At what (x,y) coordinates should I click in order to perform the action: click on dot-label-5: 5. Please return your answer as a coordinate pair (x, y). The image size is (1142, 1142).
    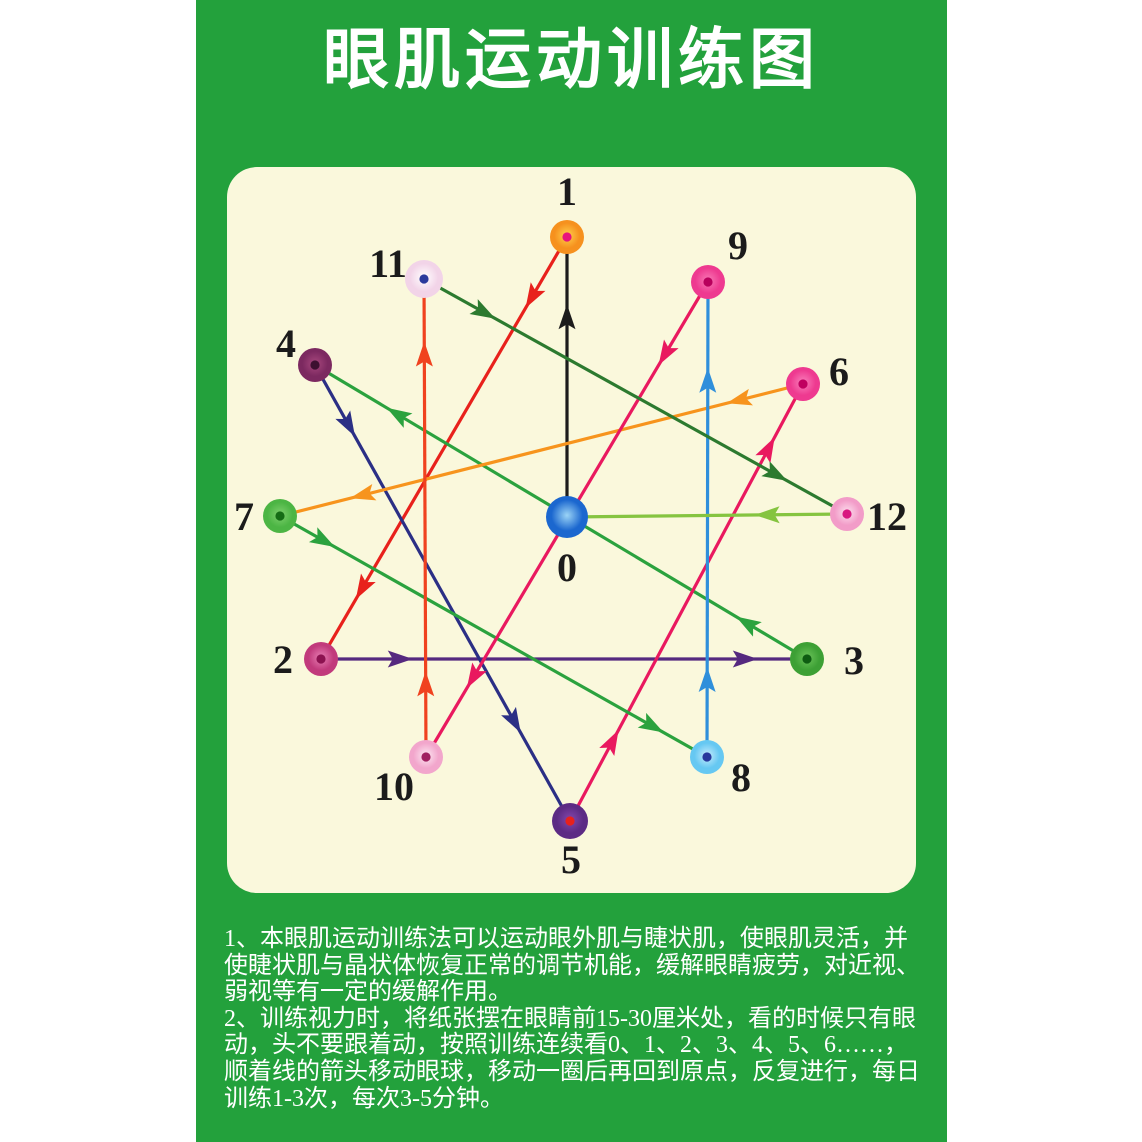
    Looking at the image, I should click on (571, 859).